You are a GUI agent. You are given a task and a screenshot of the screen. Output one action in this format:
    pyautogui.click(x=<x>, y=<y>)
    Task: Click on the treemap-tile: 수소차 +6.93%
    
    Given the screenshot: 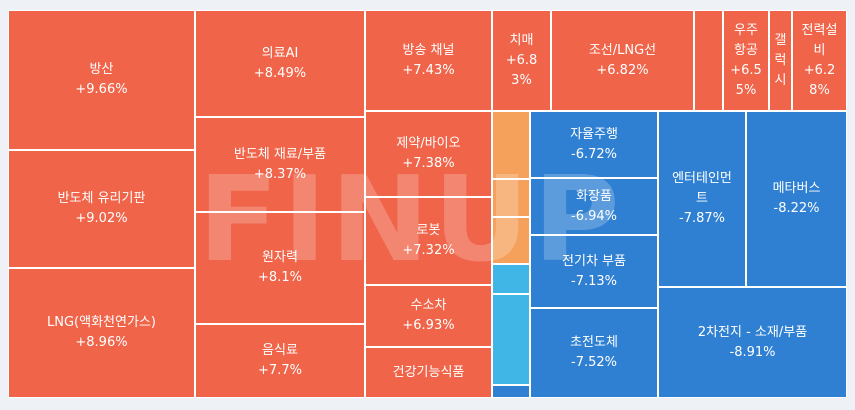 What is the action you would take?
    pyautogui.click(x=428, y=316)
    